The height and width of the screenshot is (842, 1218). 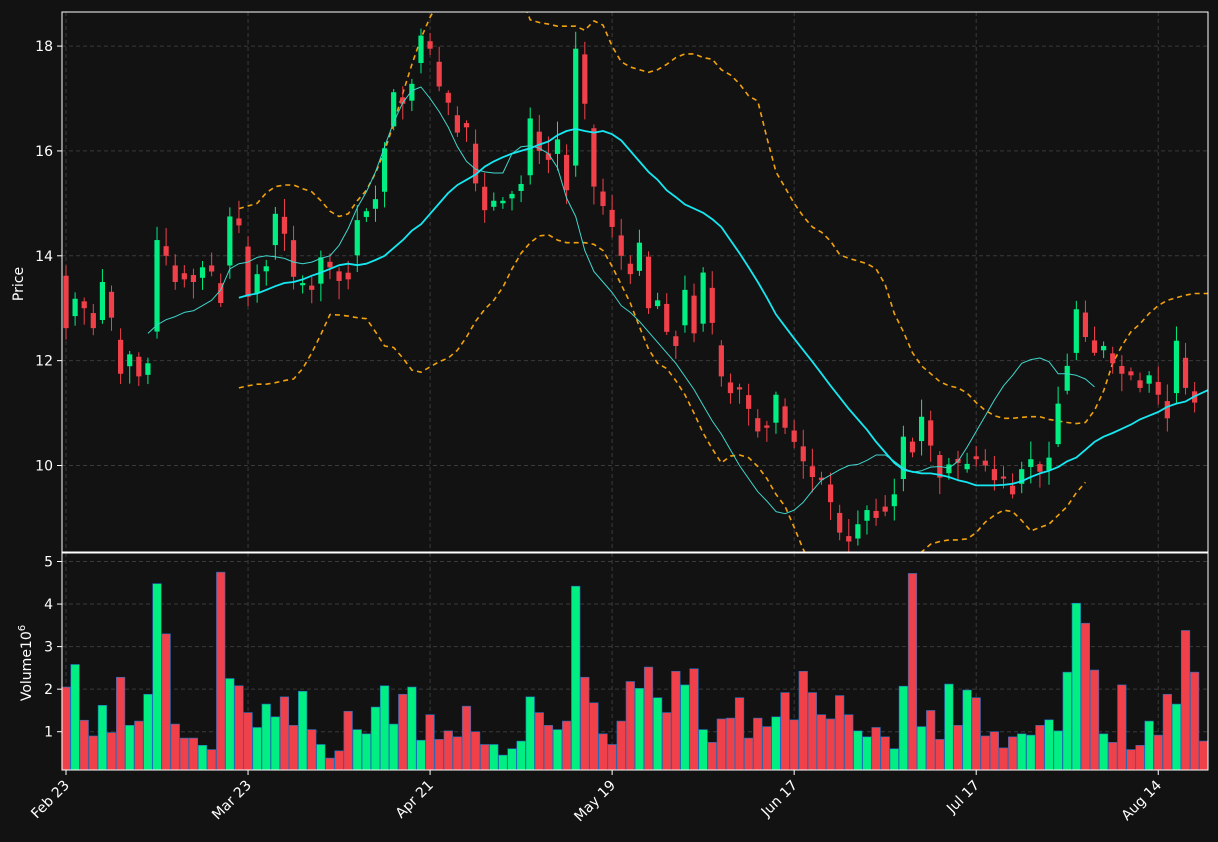 What do you see at coordinates (48, 605) in the screenshot?
I see `volume-y-tick-label: 4` at bounding box center [48, 605].